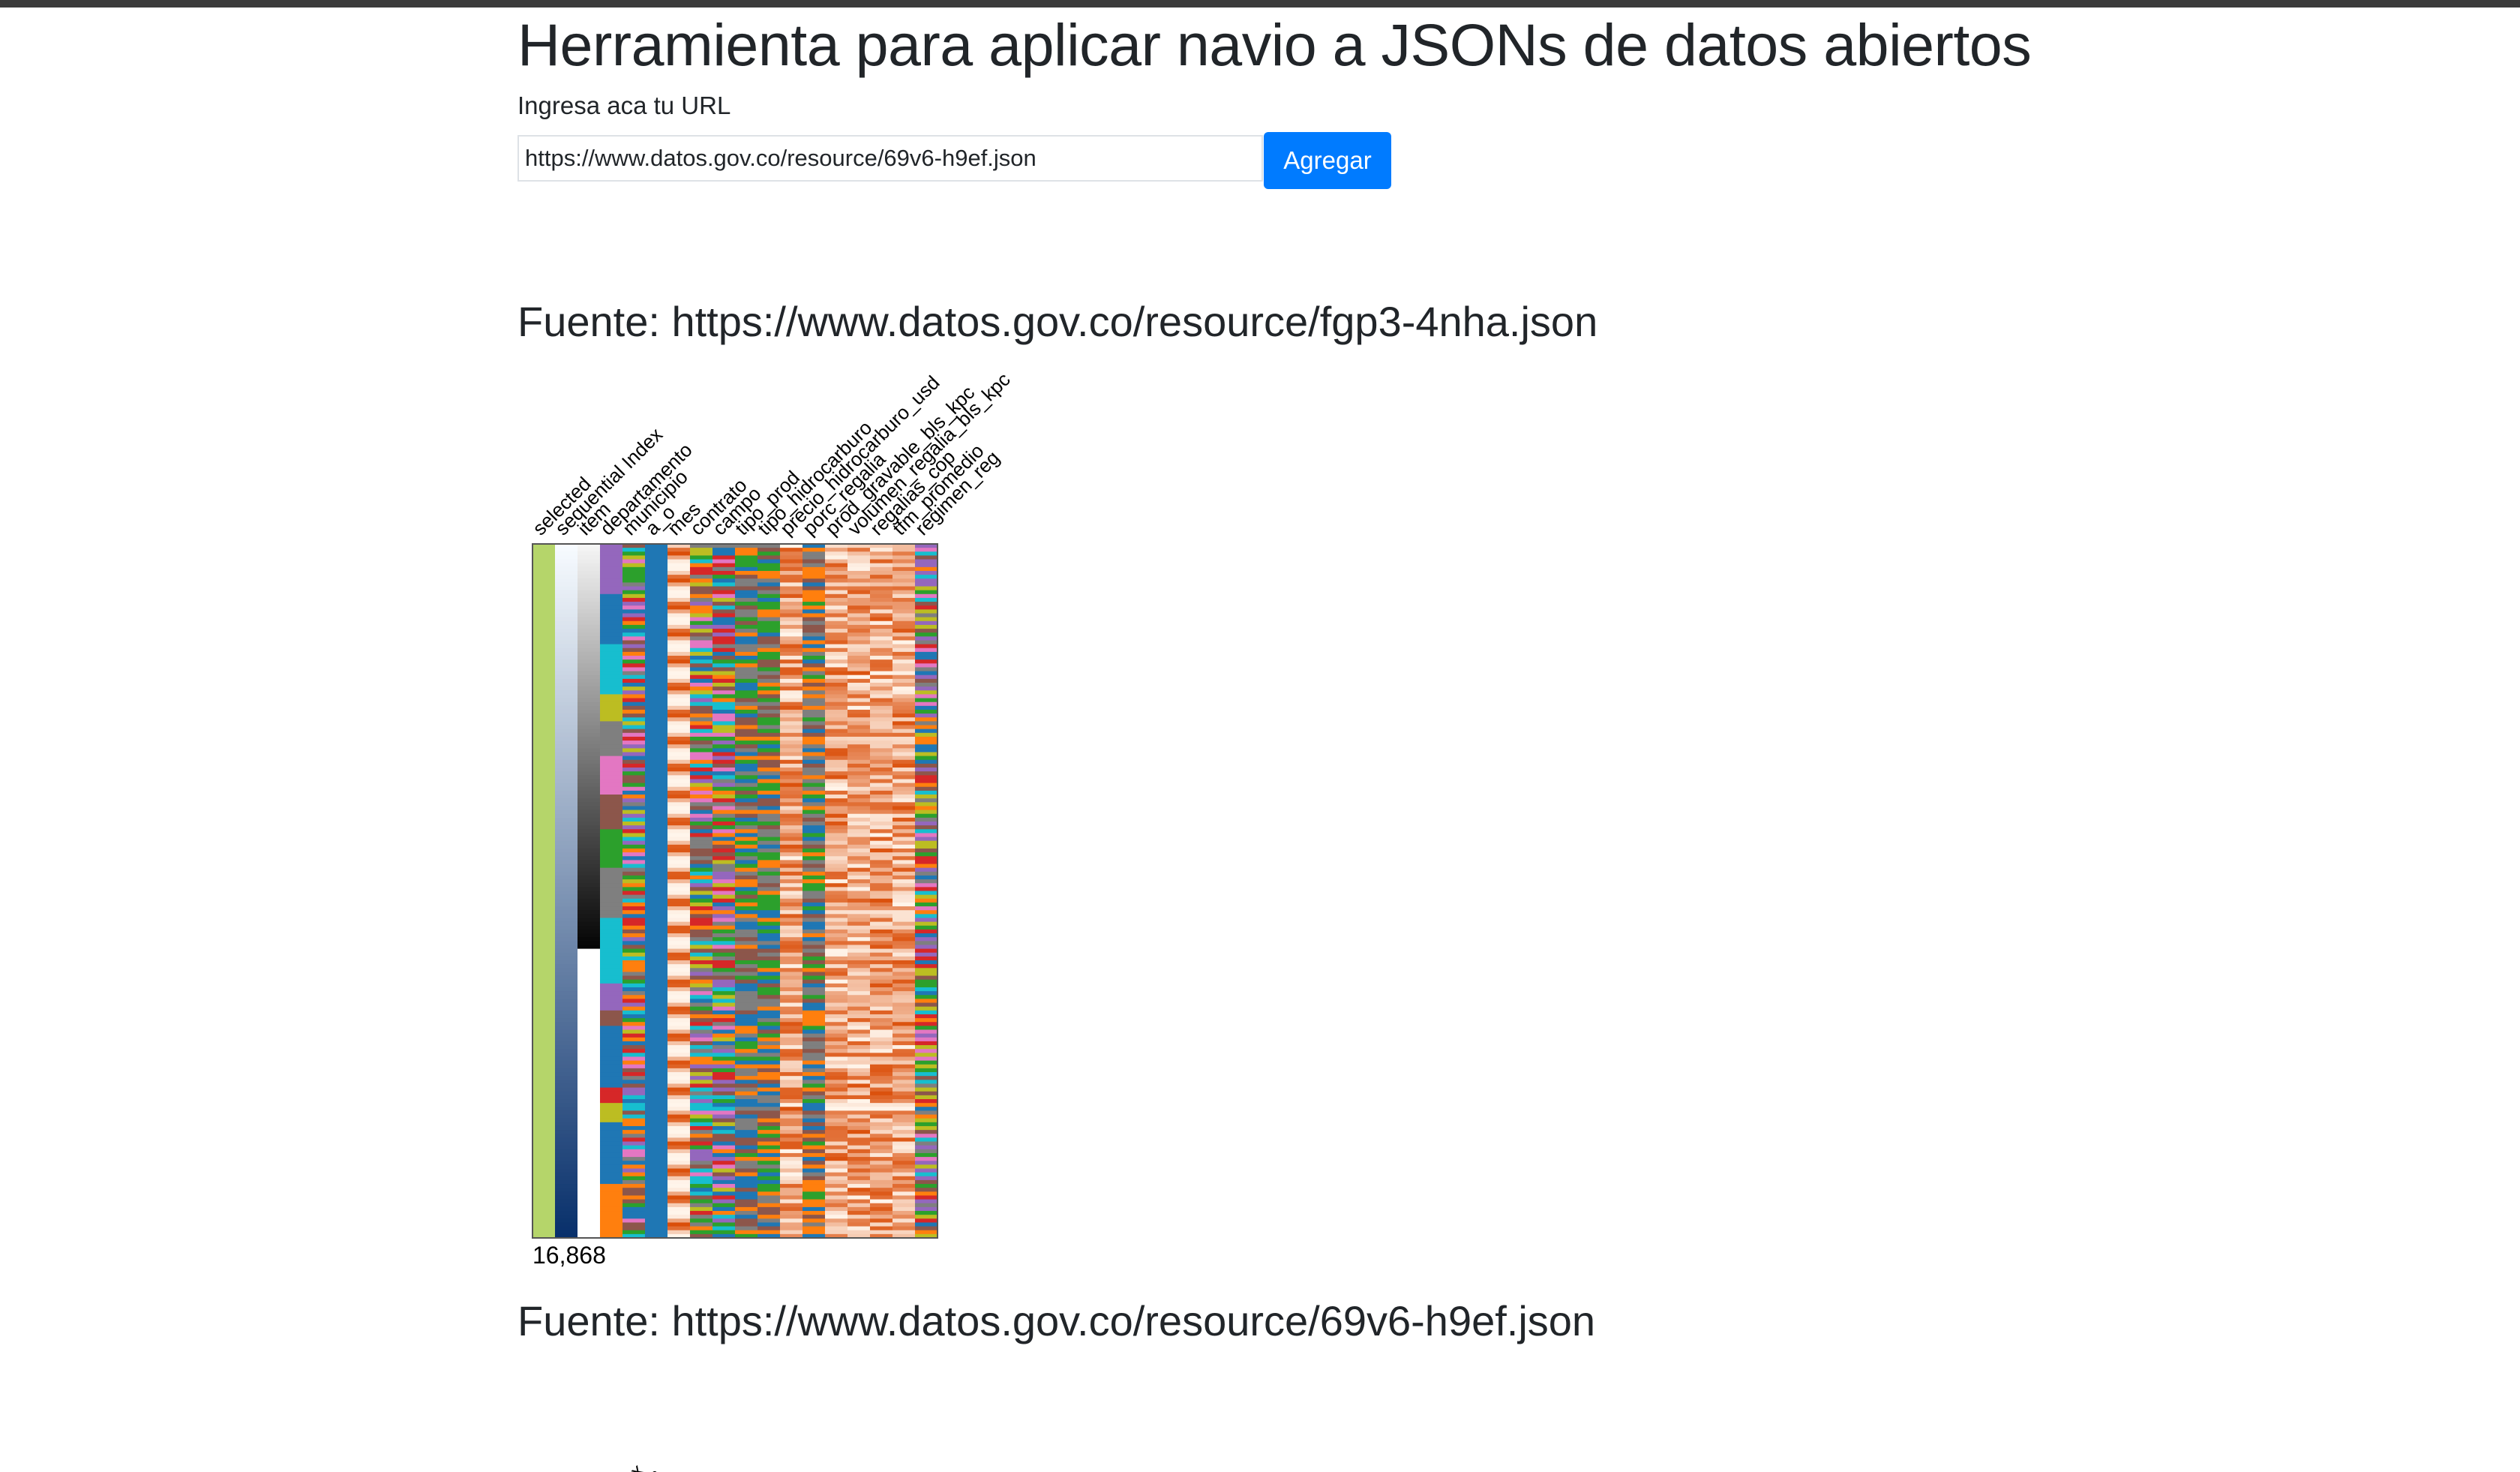 The image size is (2520, 1472). Describe the element at coordinates (623, 1465) in the screenshot. I see `attribute-label-2-0: Index` at that location.